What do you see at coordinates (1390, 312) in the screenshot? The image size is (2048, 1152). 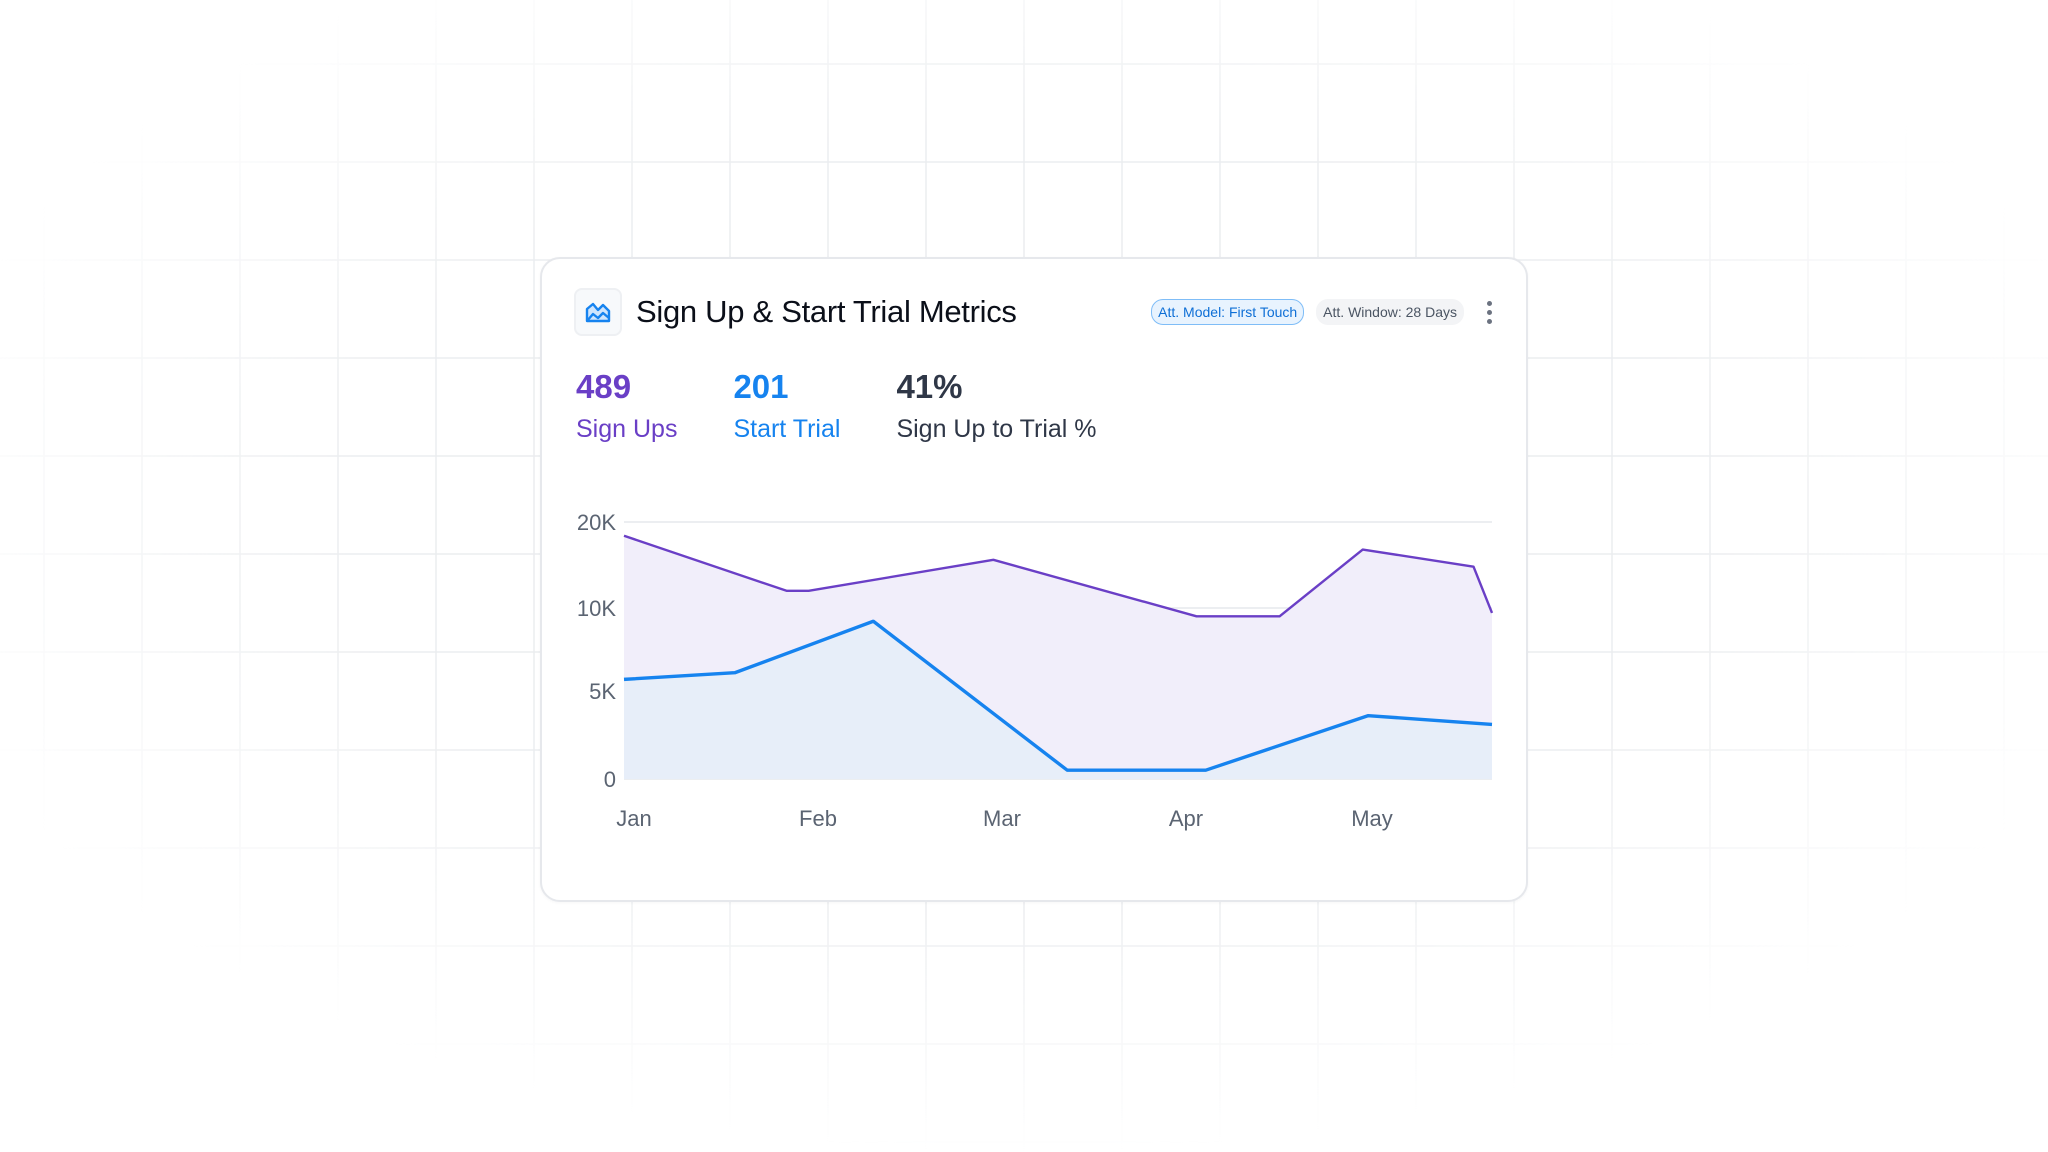 I see `attribution-window-badge: Att. Window: 28 Days` at bounding box center [1390, 312].